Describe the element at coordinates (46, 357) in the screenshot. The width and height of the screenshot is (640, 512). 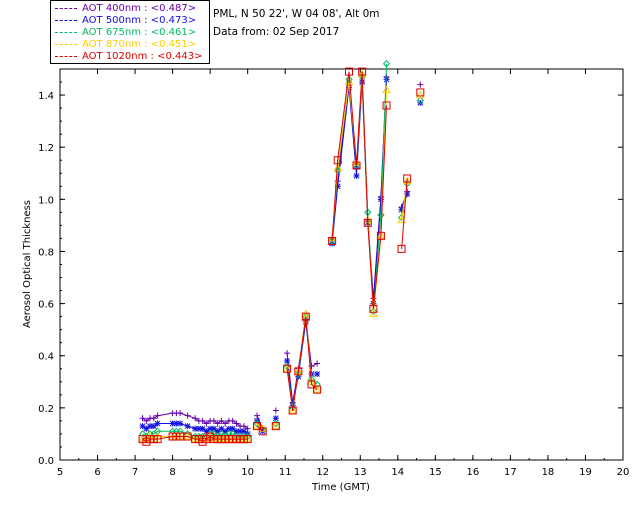
I see `y-tick-label: 0.4` at that location.